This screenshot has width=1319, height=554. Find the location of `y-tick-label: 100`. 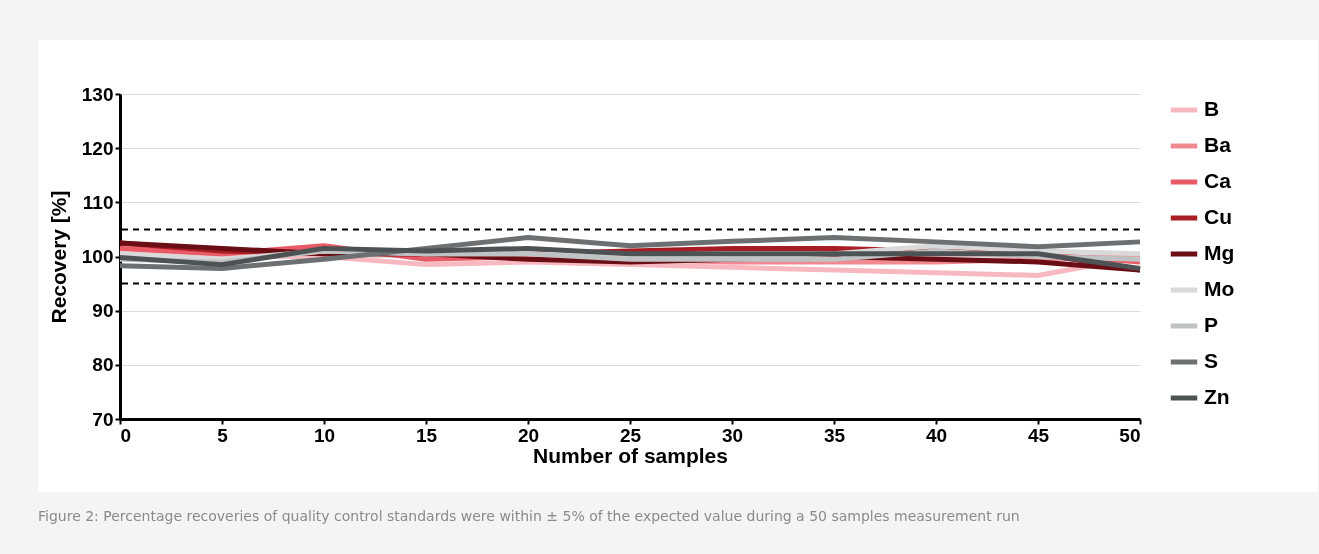

y-tick-label: 100 is located at coordinates (97, 256).